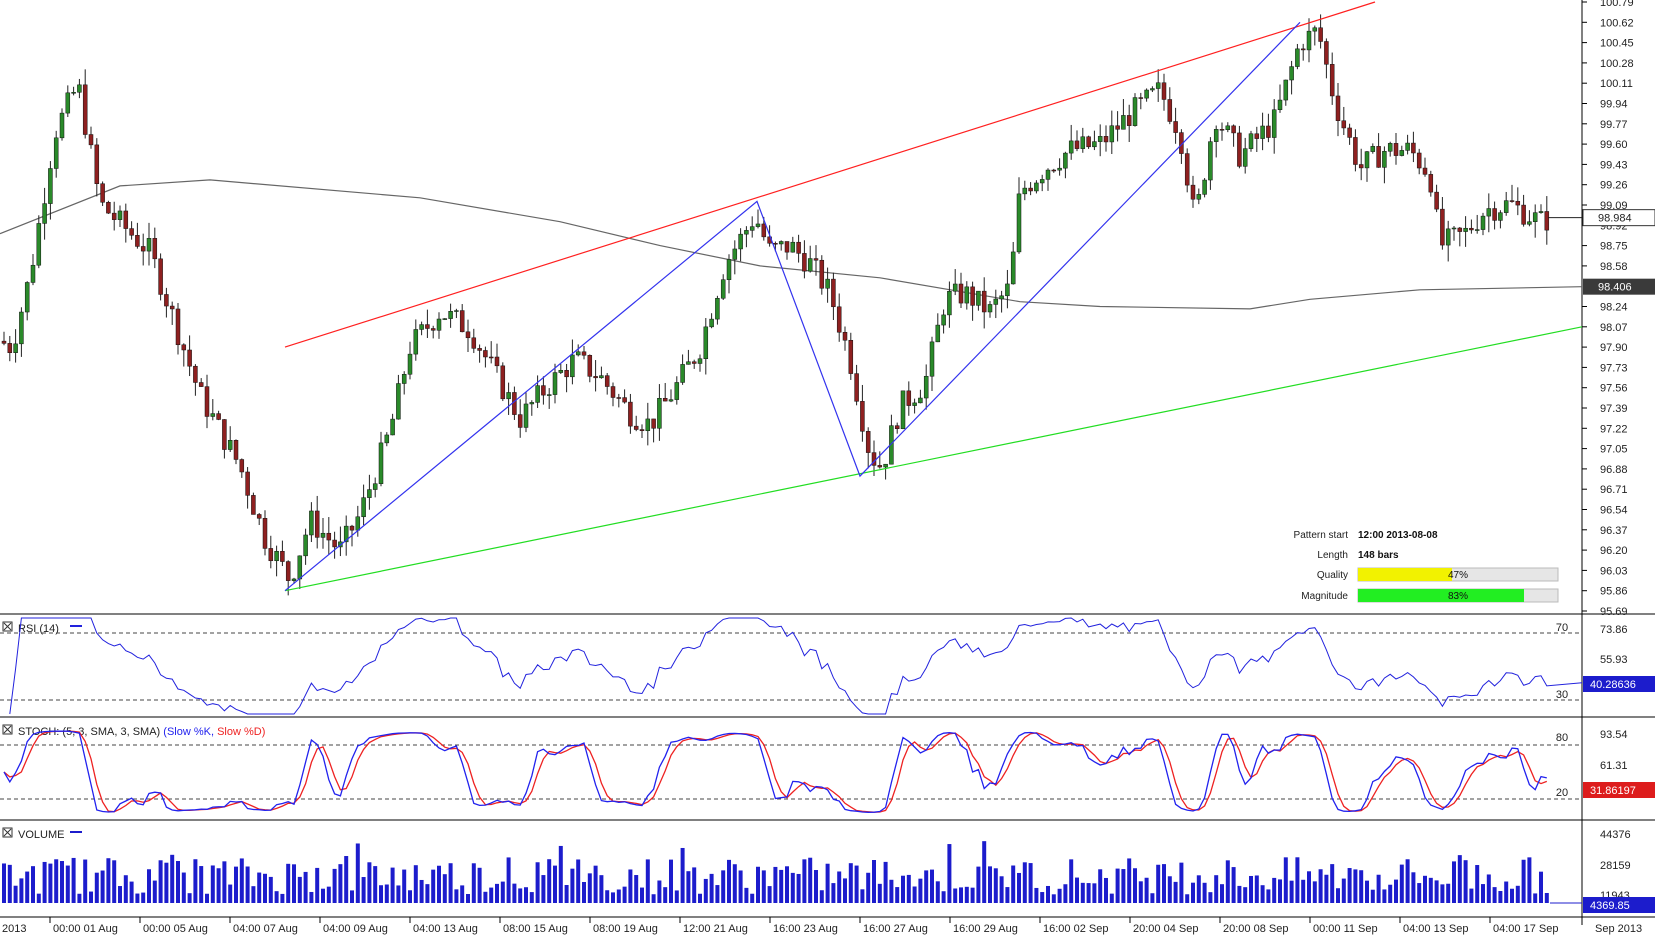 The image size is (1655, 937). What do you see at coordinates (1619, 684) in the screenshot?
I see `rsi-current-box` at bounding box center [1619, 684].